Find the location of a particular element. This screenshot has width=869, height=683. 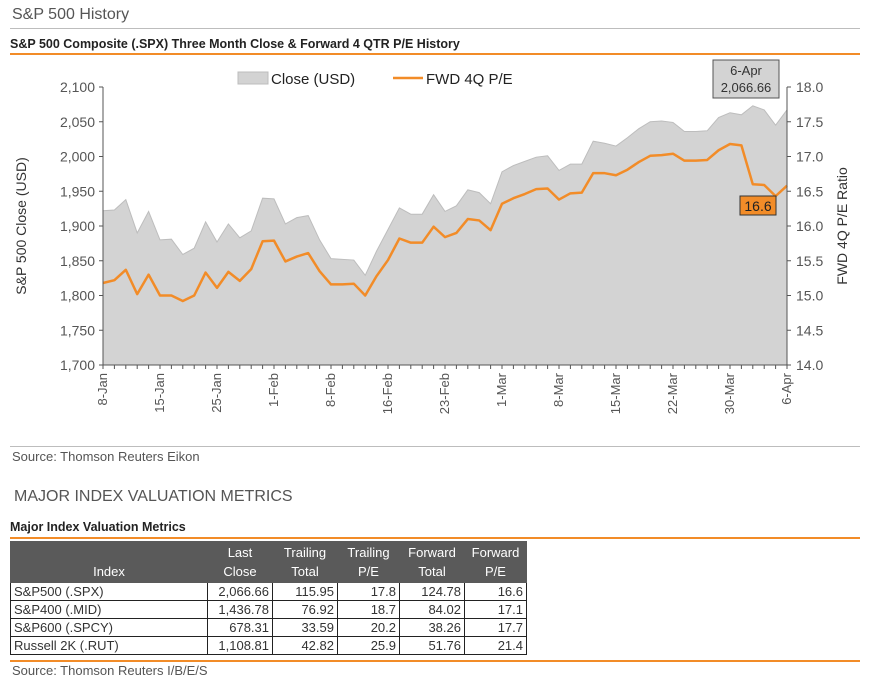

y-tick-label-left: 2,100 is located at coordinates (77, 87).